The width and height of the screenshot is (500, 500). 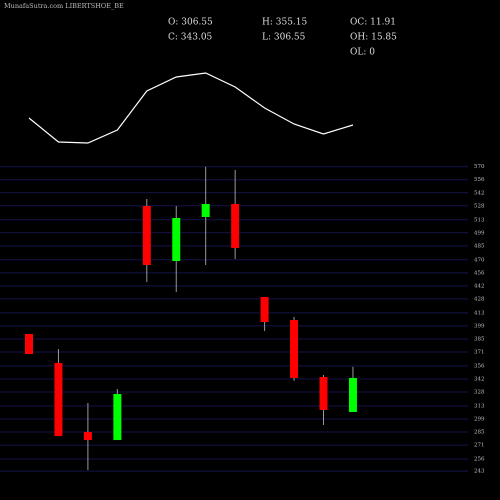 What do you see at coordinates (479, 220) in the screenshot?
I see `y-tick-label: 513` at bounding box center [479, 220].